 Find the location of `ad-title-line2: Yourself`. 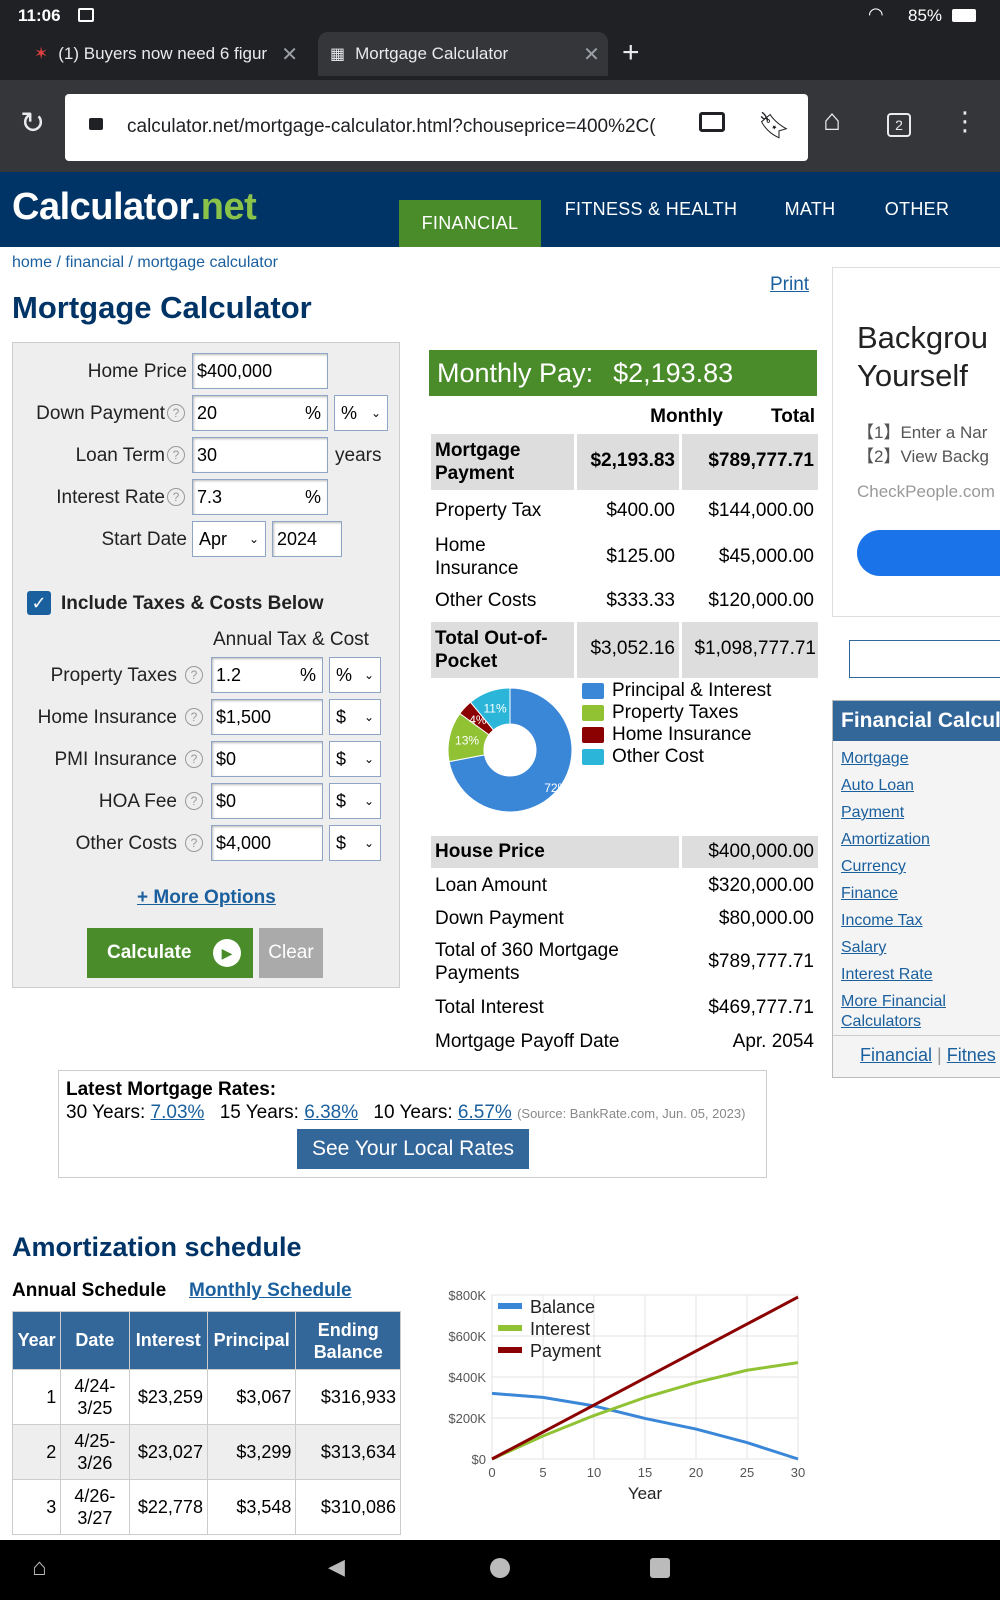

ad-title-line2: Yourself is located at coordinates (912, 375).